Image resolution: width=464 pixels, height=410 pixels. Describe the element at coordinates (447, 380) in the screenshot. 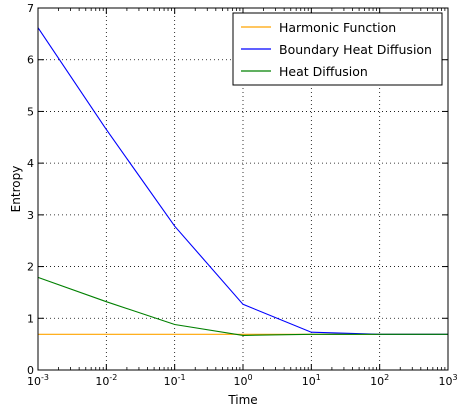

I see `x-tick-label: 10³` at that location.